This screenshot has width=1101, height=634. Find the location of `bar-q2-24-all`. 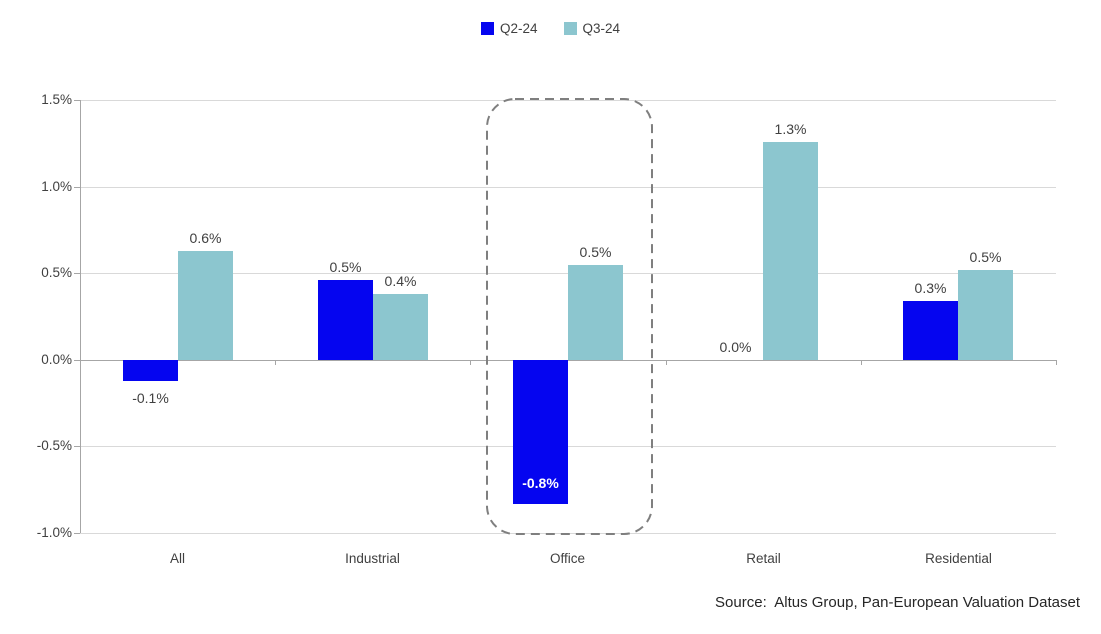

bar-q2-24-all is located at coordinates (150, 370).